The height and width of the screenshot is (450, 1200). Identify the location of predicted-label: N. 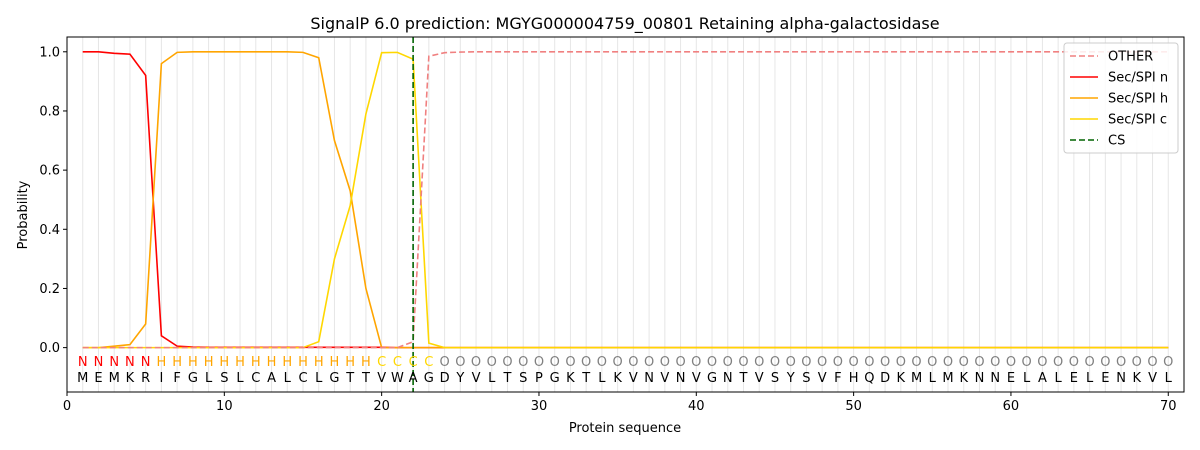
(130, 362).